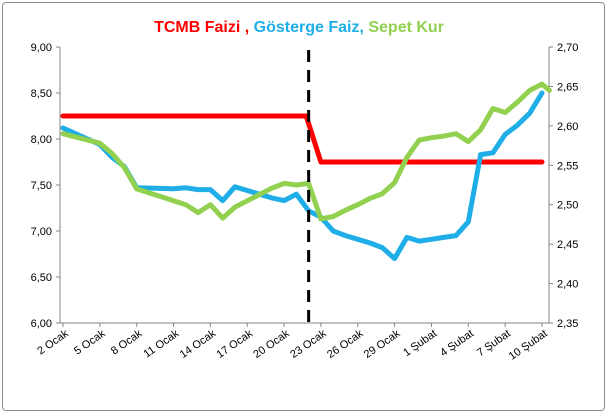 The width and height of the screenshot is (609, 415). What do you see at coordinates (41, 186) in the screenshot?
I see `y-left-tick-label: 7,50` at bounding box center [41, 186].